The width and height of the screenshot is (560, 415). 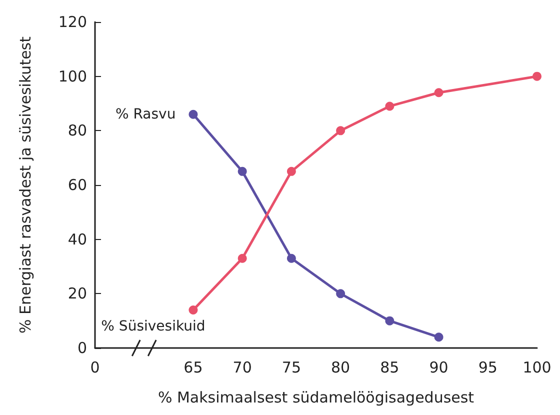 What do you see at coordinates (72, 22) in the screenshot?
I see `y-tick-label: 120` at bounding box center [72, 22].